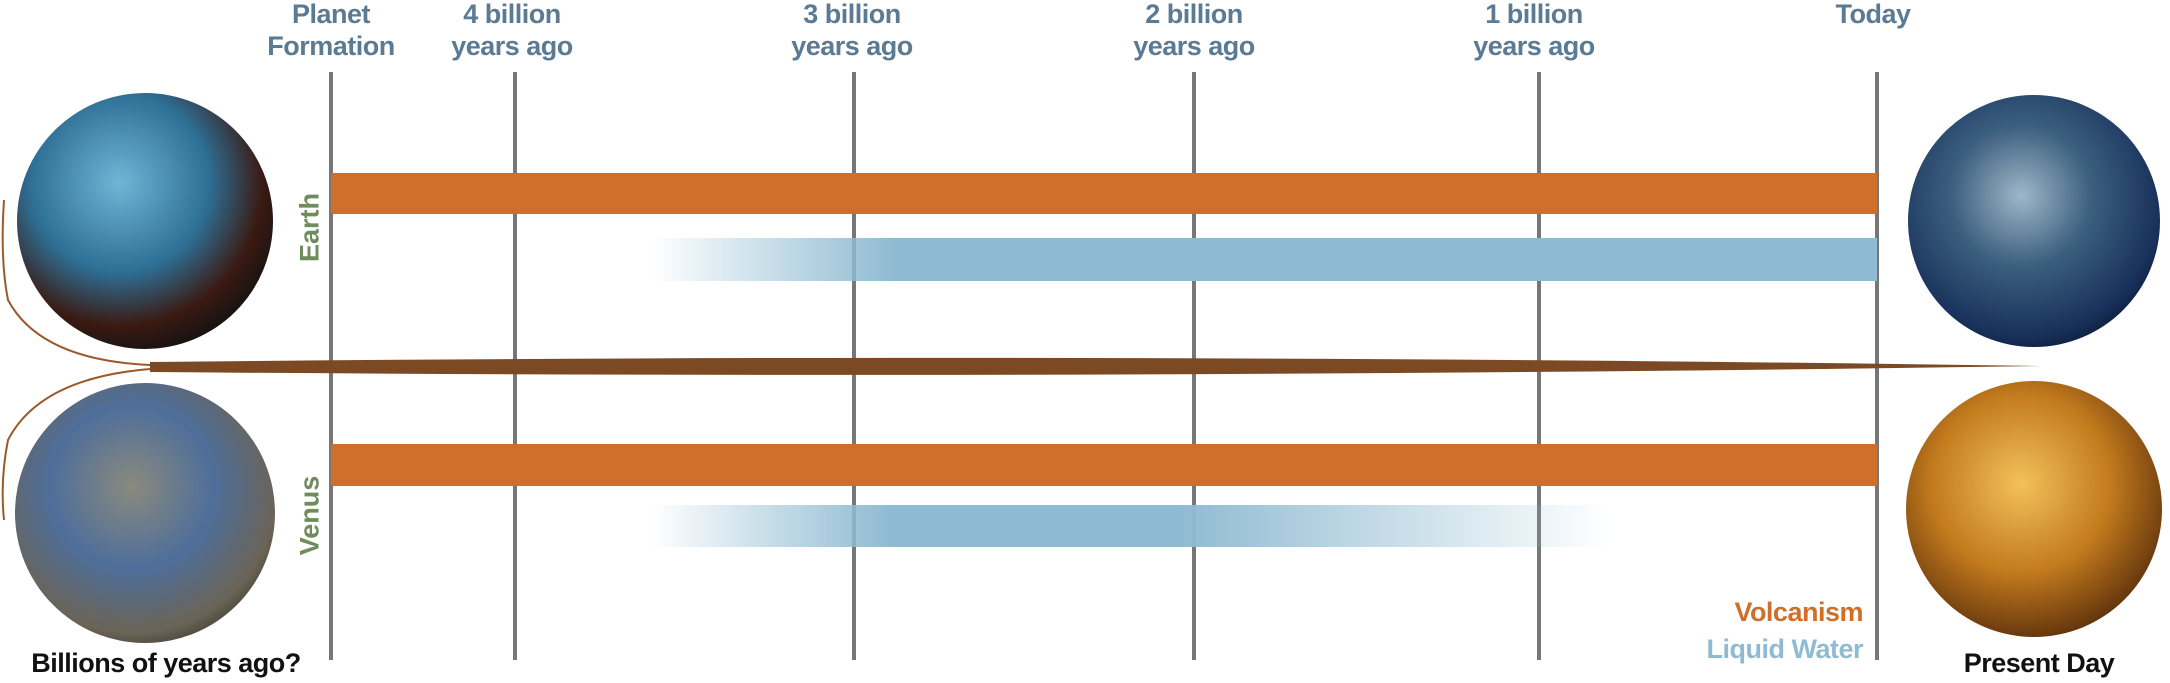  What do you see at coordinates (1104, 465) in the screenshot?
I see `venus-volcanism-bar` at bounding box center [1104, 465].